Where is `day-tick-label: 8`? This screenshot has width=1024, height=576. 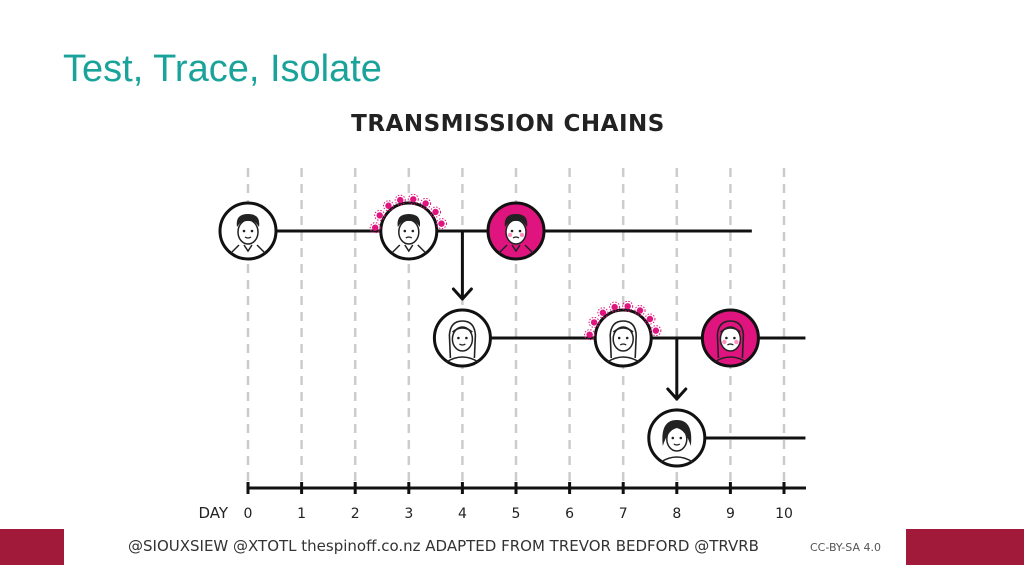 day-tick-label: 8 is located at coordinates (676, 514).